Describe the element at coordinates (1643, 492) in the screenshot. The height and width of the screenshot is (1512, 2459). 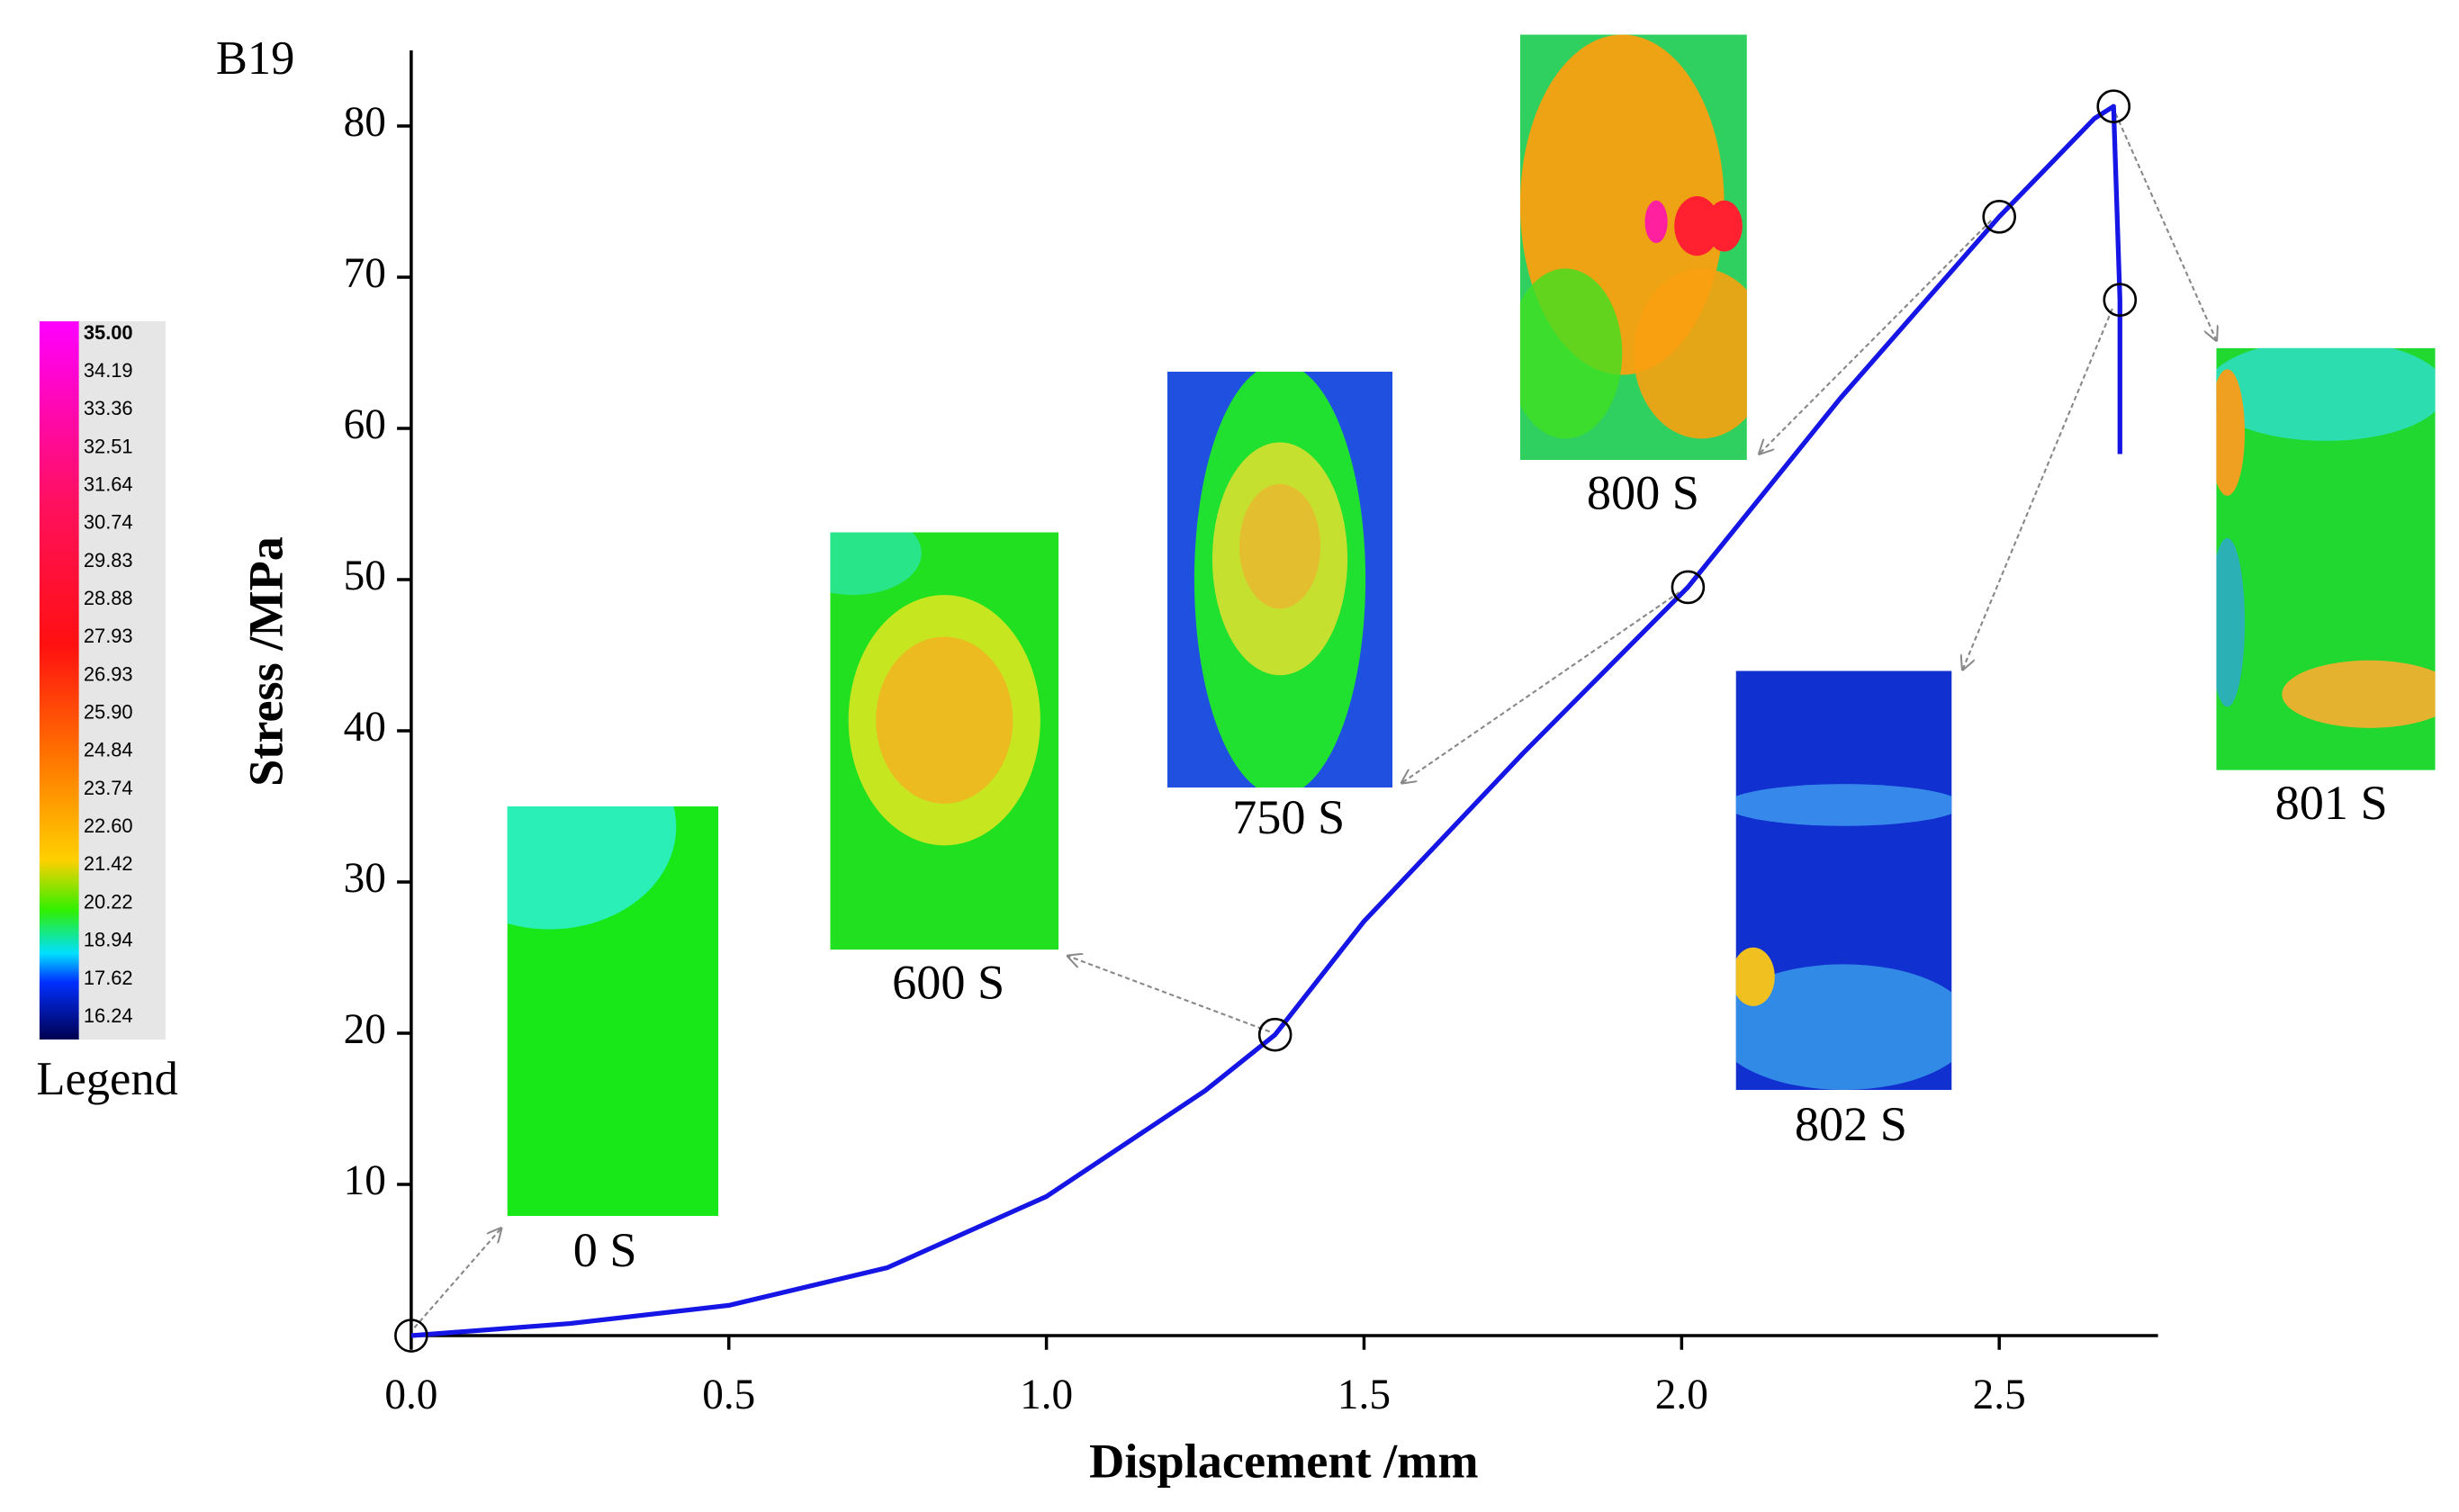
I see `inset-label: 800 S` at that location.